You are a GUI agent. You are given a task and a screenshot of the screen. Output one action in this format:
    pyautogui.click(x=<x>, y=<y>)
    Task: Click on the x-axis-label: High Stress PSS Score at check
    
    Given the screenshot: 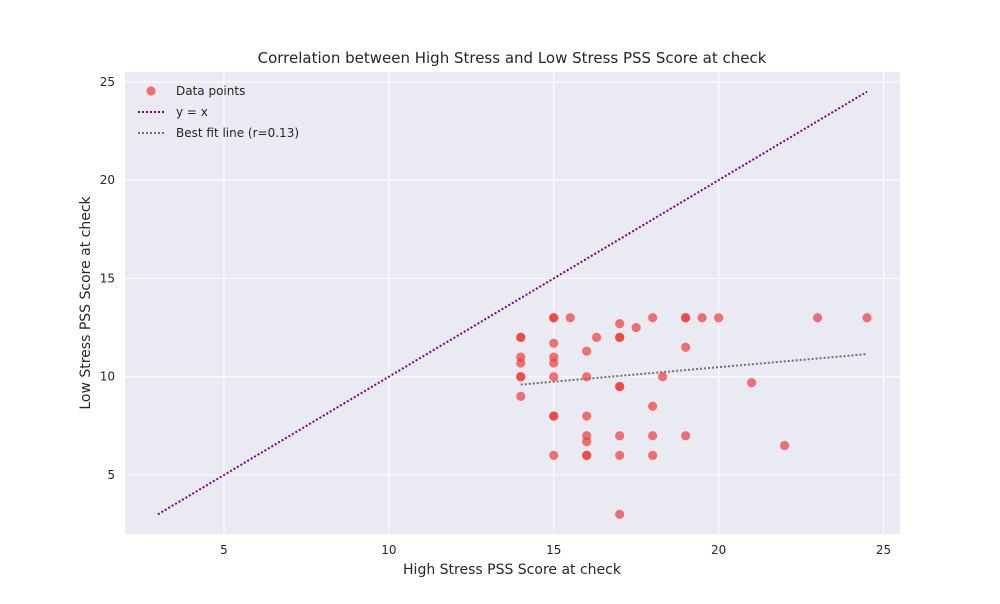 What is the action you would take?
    pyautogui.click(x=512, y=570)
    